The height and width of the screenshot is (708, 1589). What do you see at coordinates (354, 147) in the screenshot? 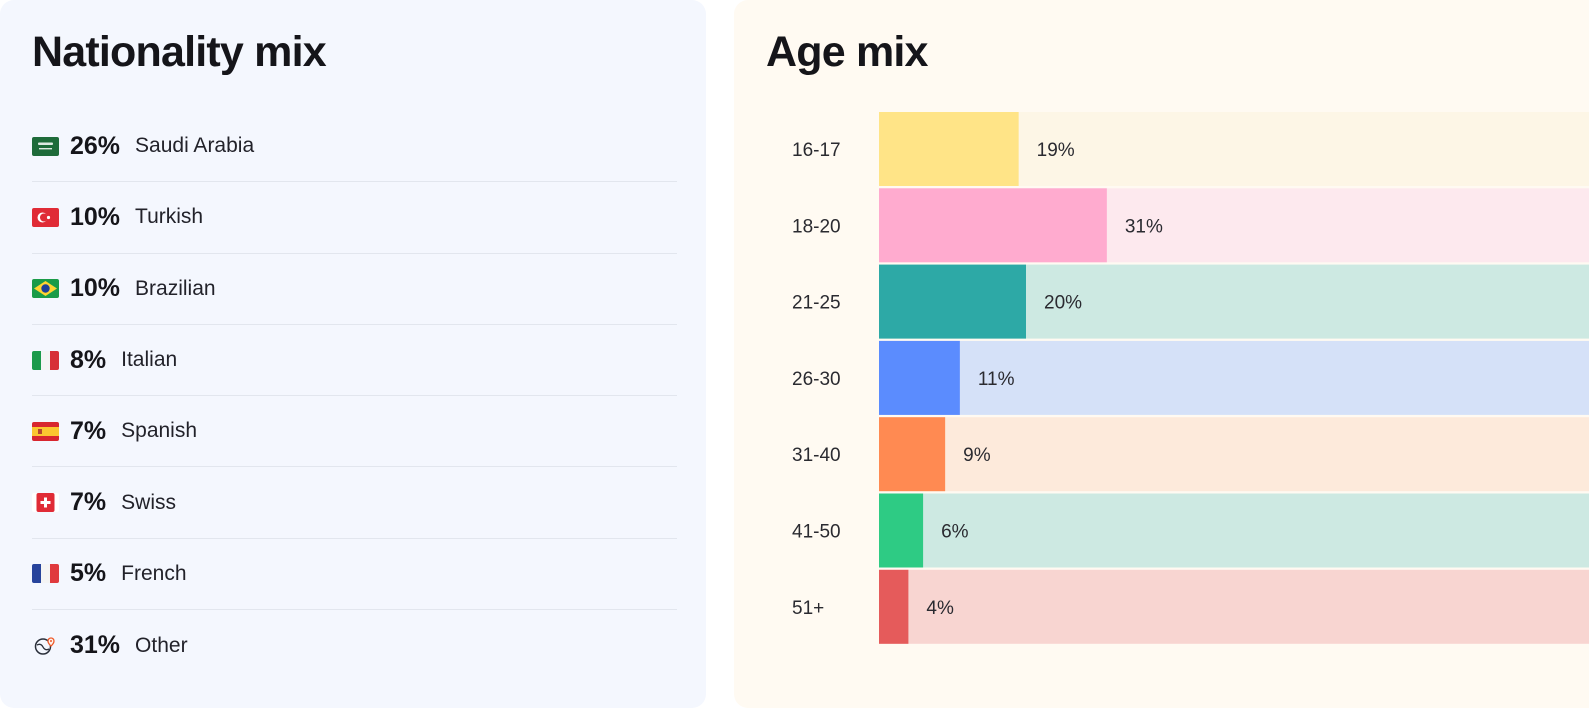
I see `nationality-row: 26% Saudi Arabia` at bounding box center [354, 147].